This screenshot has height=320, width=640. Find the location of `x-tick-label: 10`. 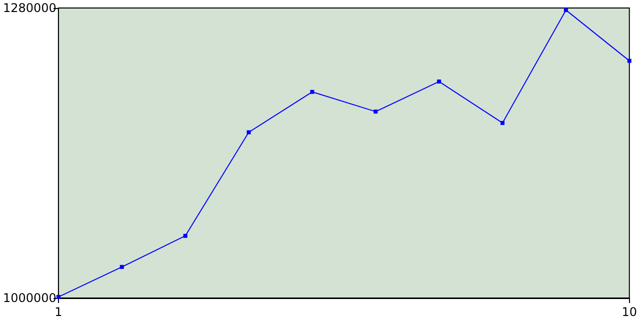

x-tick-label: 10 is located at coordinates (630, 312).